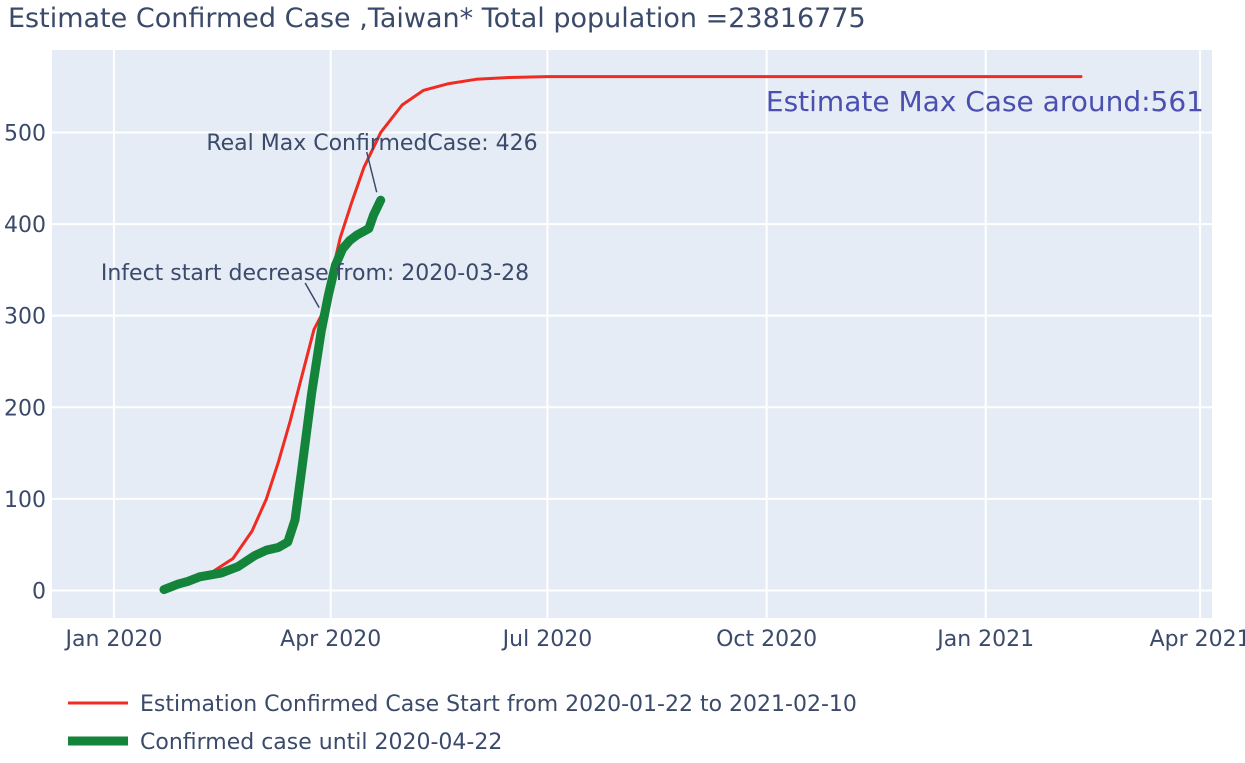 Image resolution: width=1245 pixels, height=763 pixels. What do you see at coordinates (25, 362) in the screenshot?
I see `y-axis-ticks: 0 100 200 300 400 500` at bounding box center [25, 362].